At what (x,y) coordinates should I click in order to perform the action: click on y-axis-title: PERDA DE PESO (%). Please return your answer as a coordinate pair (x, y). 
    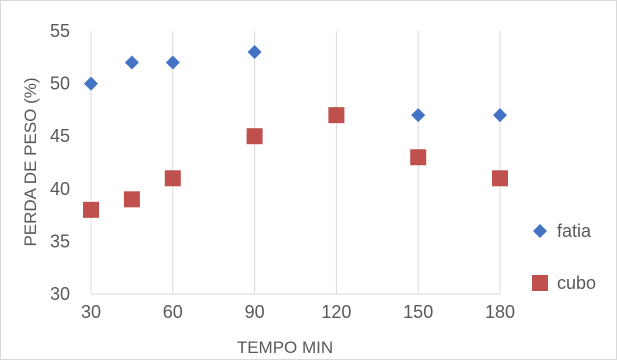
    Looking at the image, I should click on (30, 161).